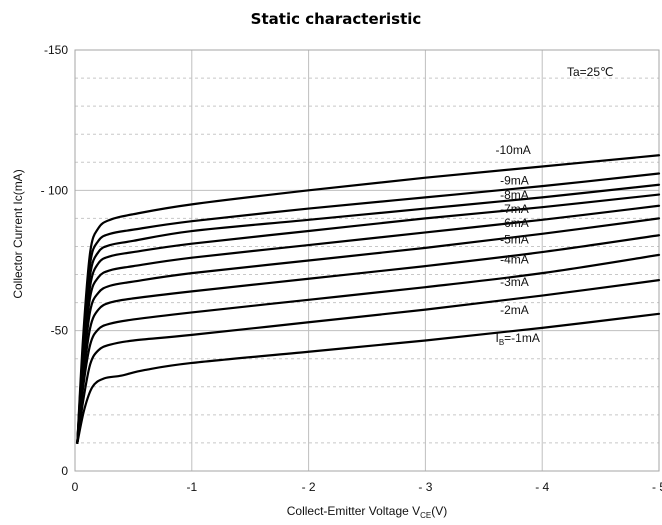  I want to click on series-label: -2mA, so click(514, 310).